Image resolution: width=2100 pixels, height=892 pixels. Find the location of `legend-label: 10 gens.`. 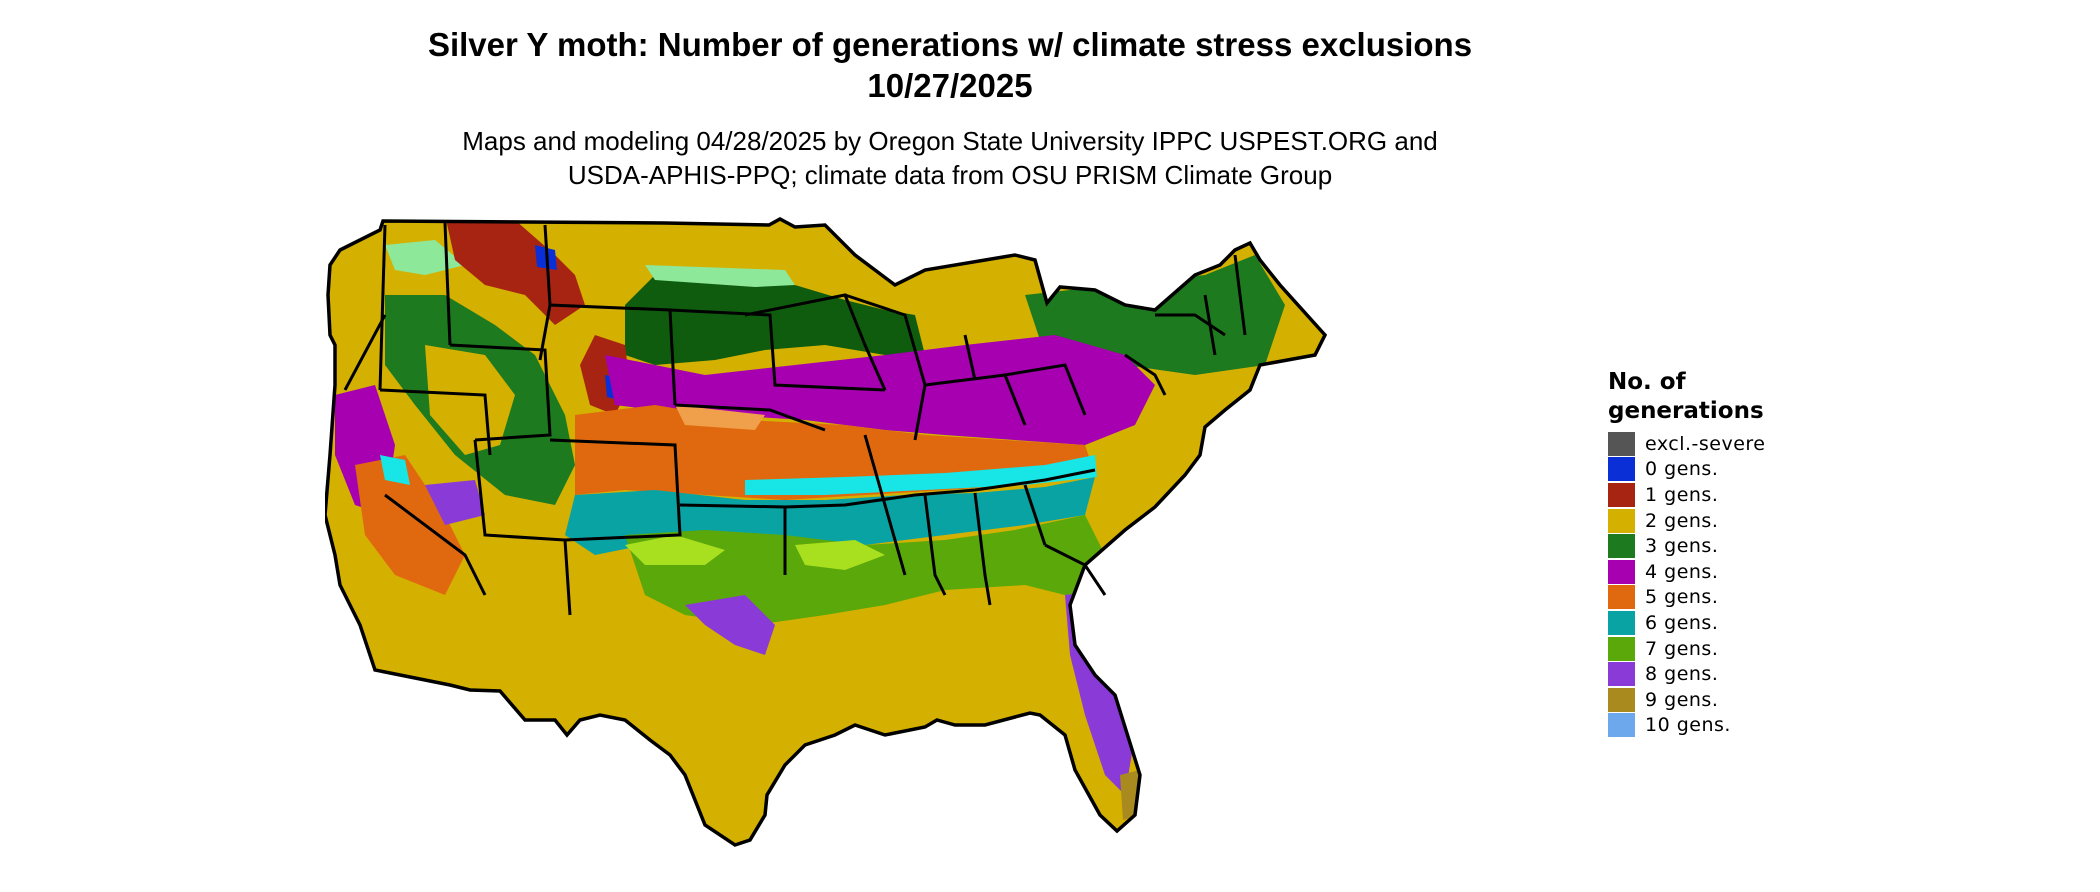

legend-label: 10 gens. is located at coordinates (1688, 725).